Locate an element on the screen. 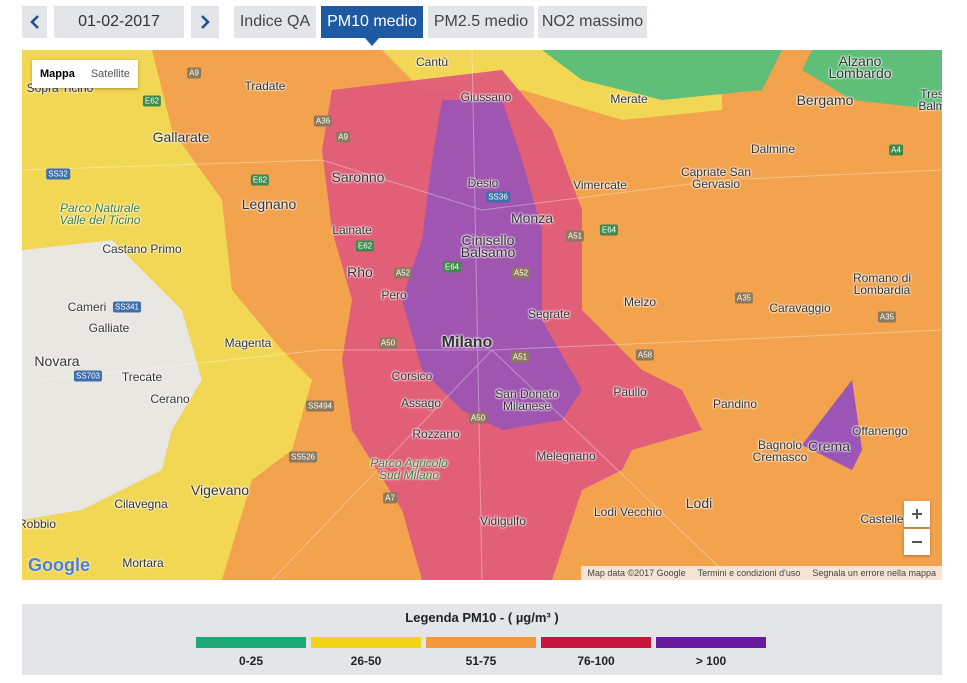  place-label: Bergamo is located at coordinates (825, 100).